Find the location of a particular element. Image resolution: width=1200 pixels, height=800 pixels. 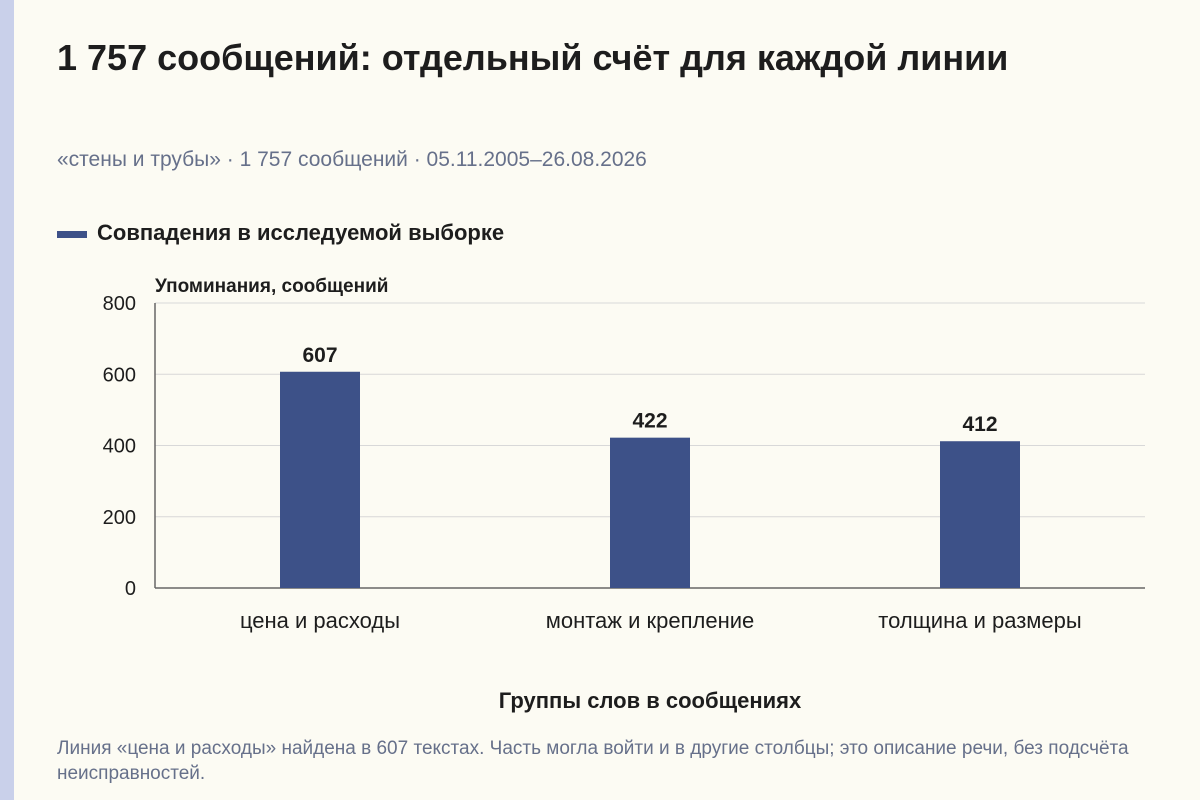

y-tick-label: 600 is located at coordinates (119, 375).